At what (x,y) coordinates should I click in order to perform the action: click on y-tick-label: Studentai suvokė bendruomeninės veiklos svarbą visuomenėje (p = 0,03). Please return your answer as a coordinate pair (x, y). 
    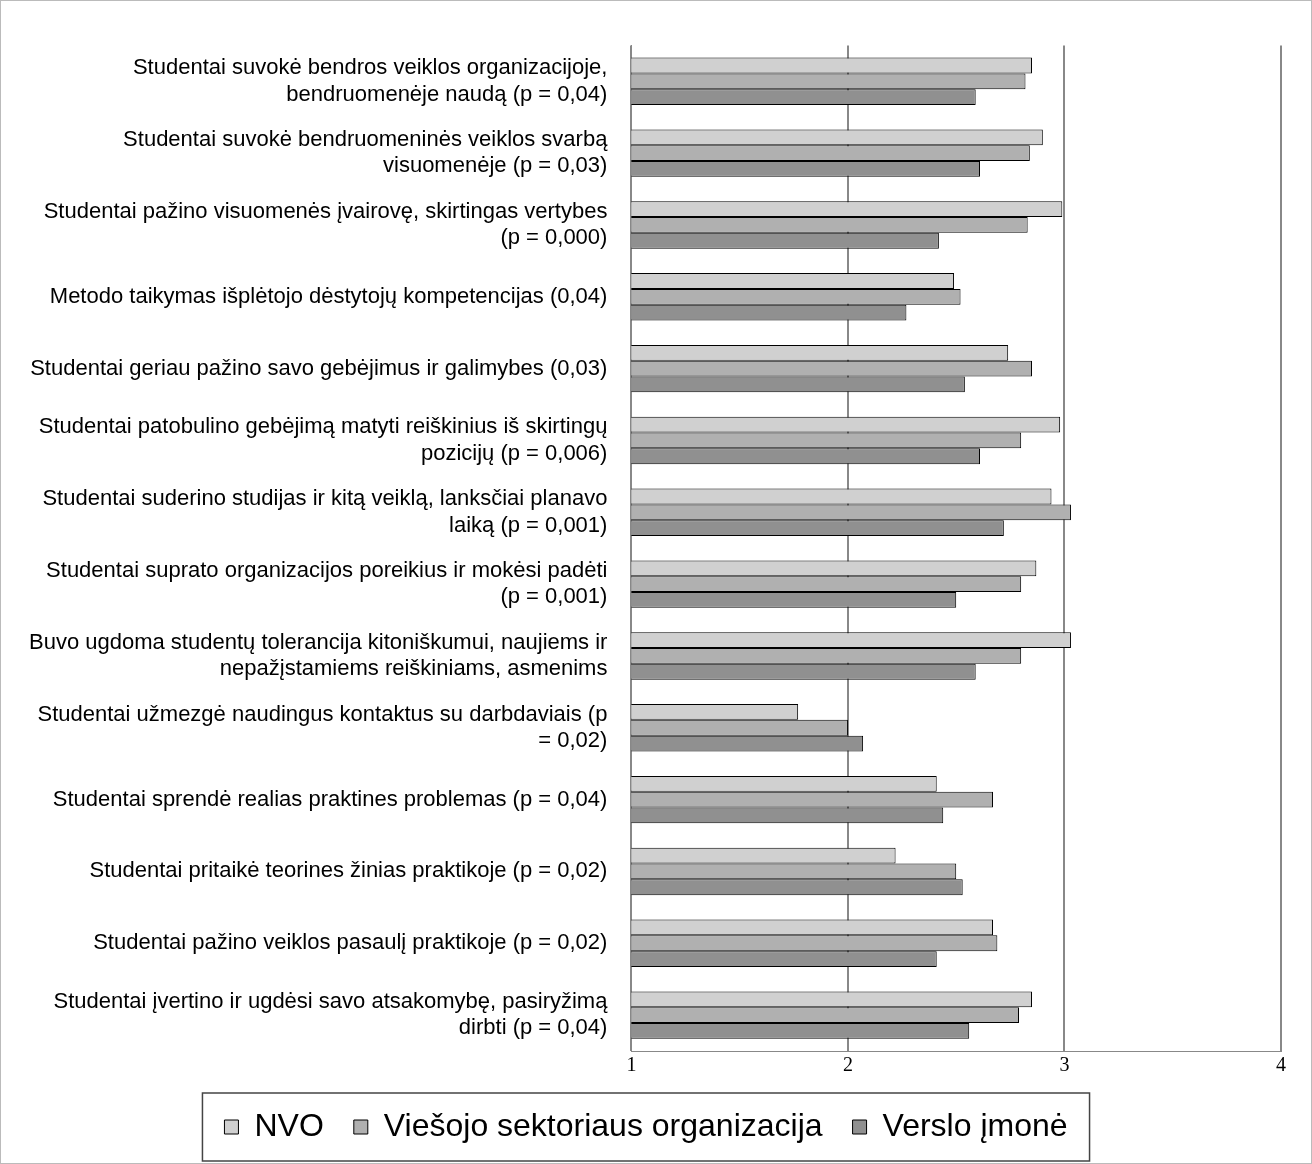
    Looking at the image, I should click on (366, 152).